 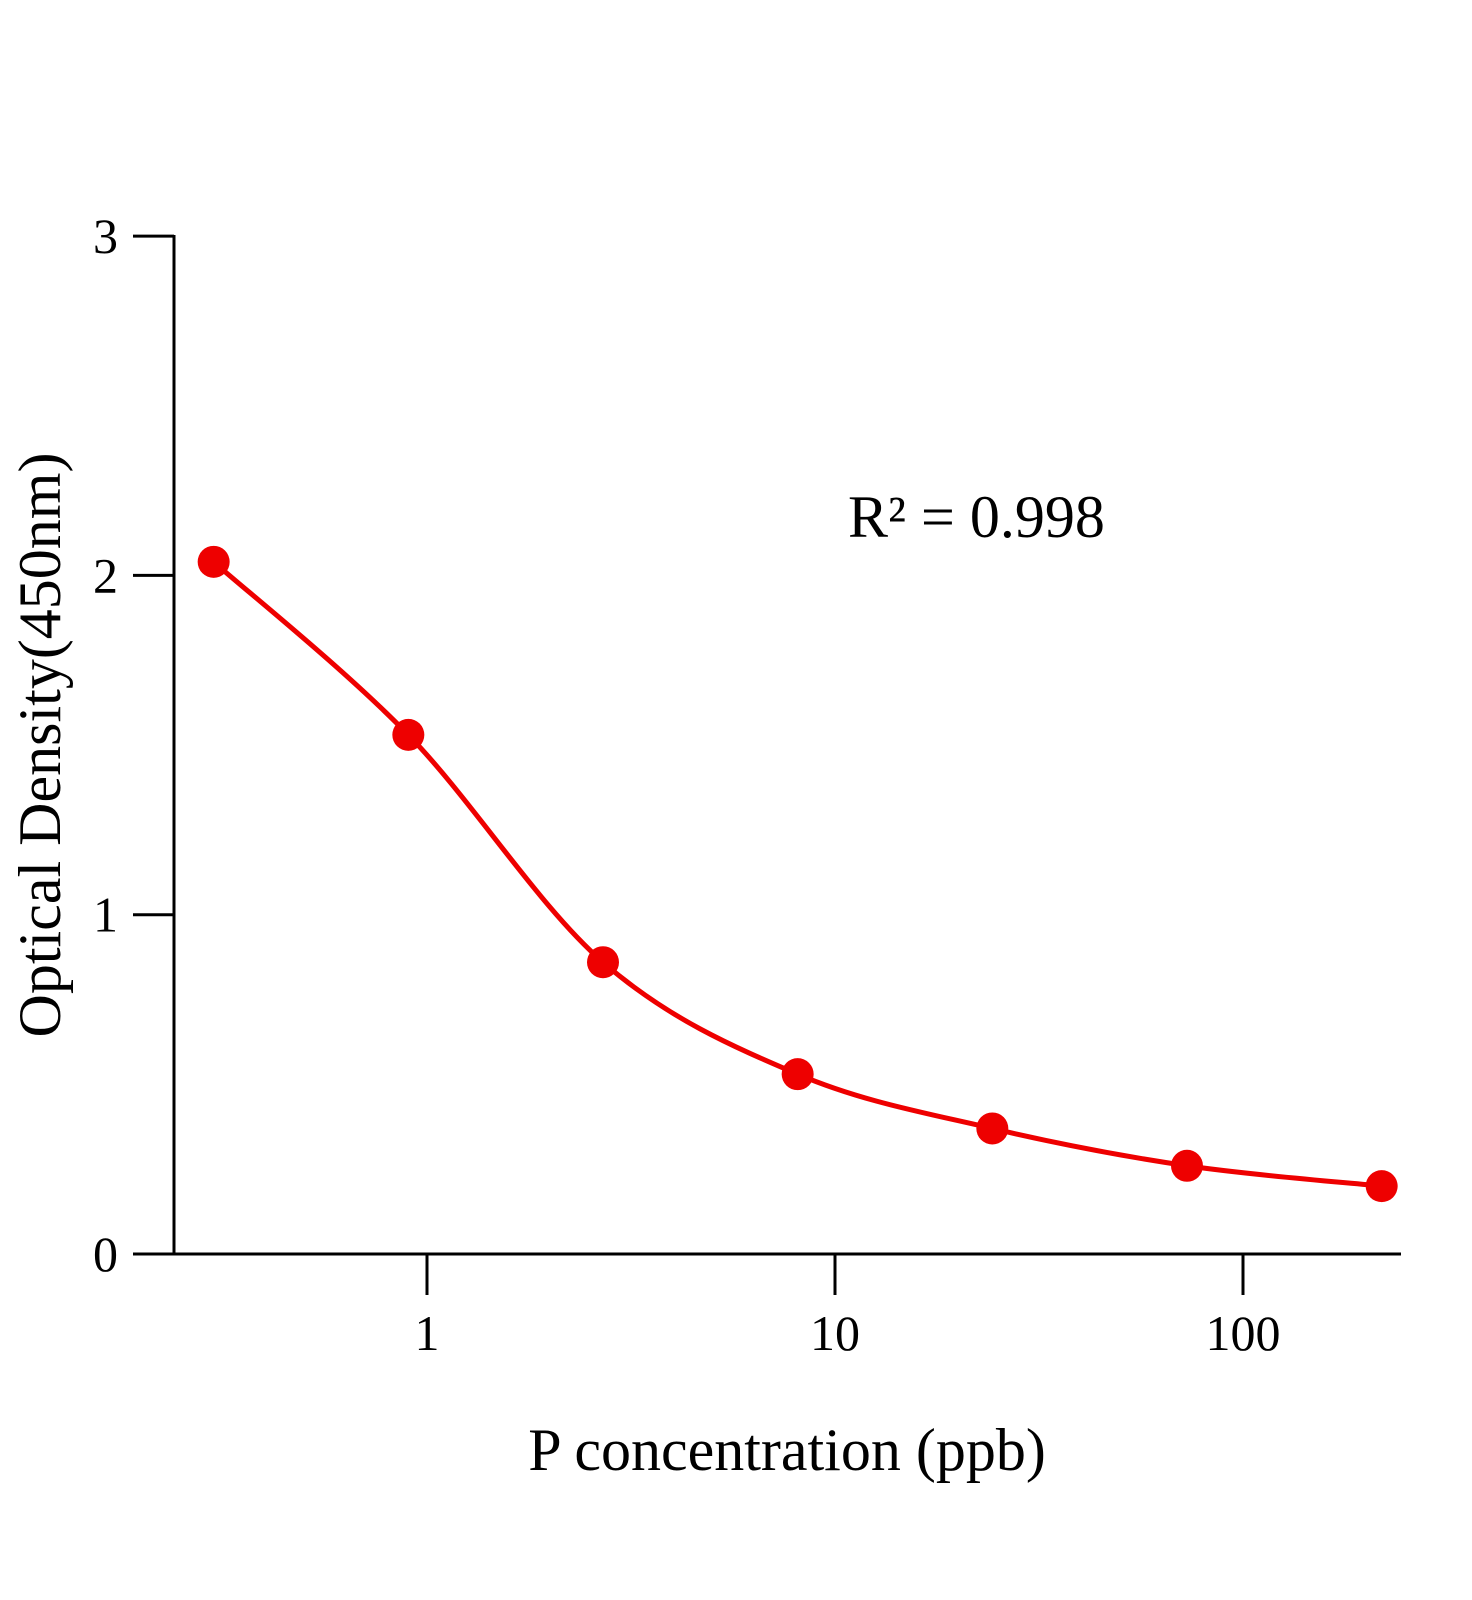 I want to click on x-tick-label: 10, so click(x=835, y=1333).